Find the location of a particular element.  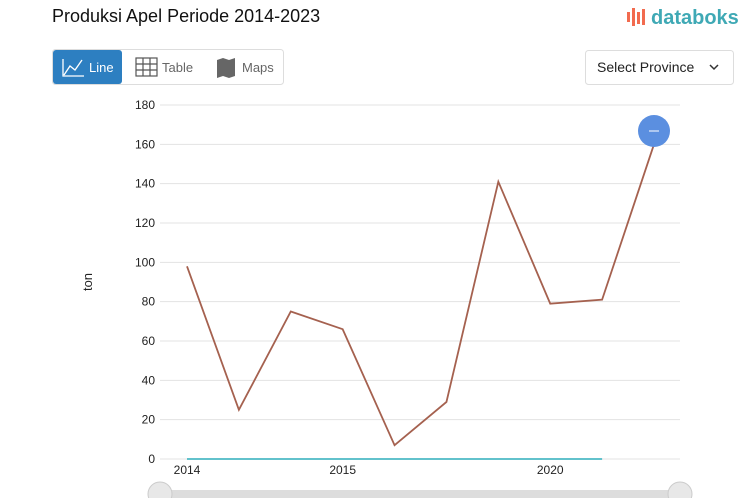

y-axis-label: ton is located at coordinates (87, 282).